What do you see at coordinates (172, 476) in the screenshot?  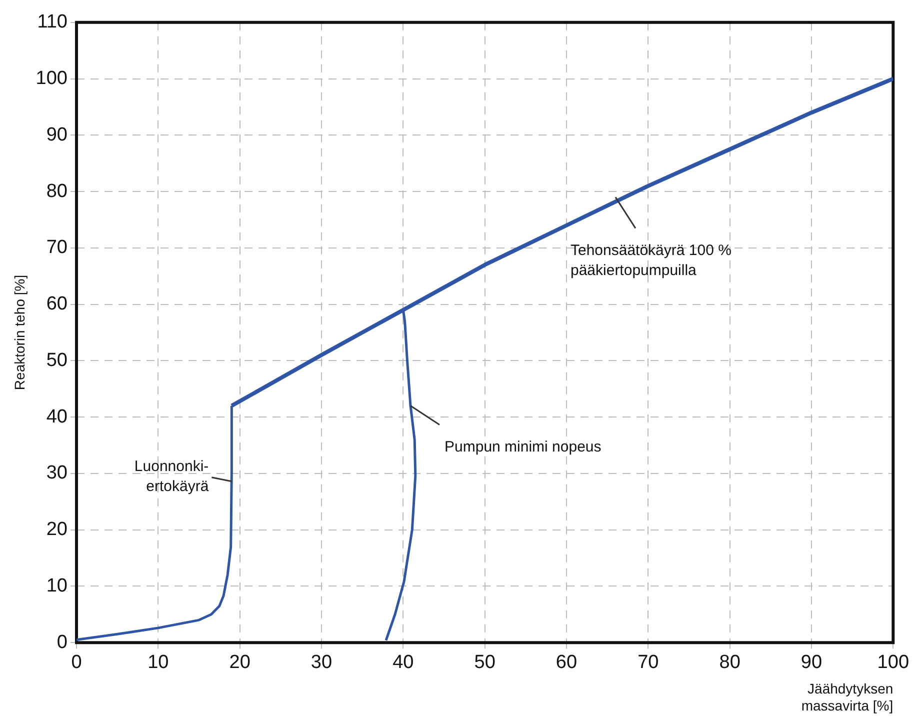 I see `annotation: Luonnonki- ertokäyrä` at bounding box center [172, 476].